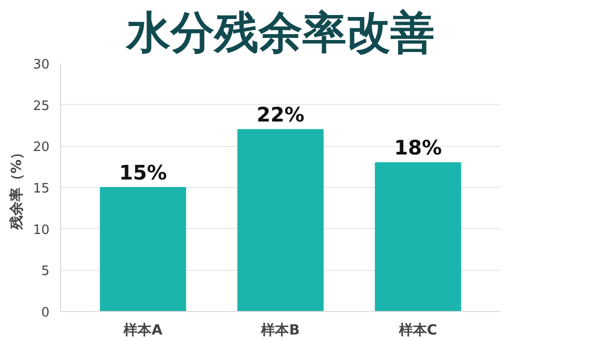 The width and height of the screenshot is (600, 341). Describe the element at coordinates (41, 148) in the screenshot. I see `y-tick-label: 20` at that location.